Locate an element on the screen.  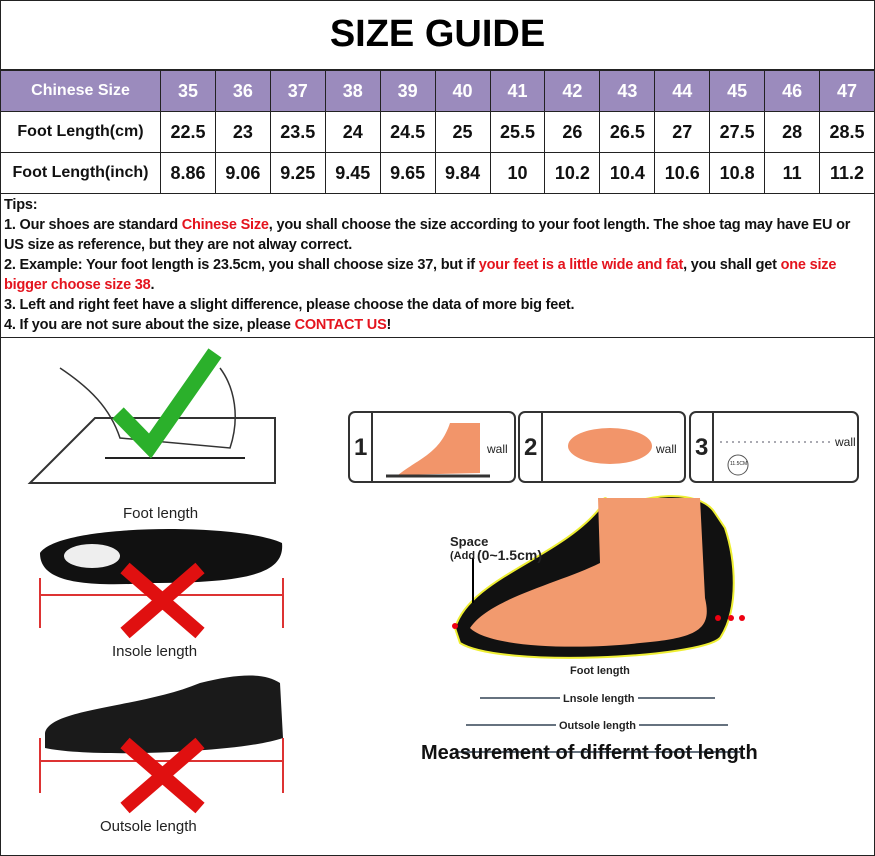
table-cell: 43 is located at coordinates (627, 91).